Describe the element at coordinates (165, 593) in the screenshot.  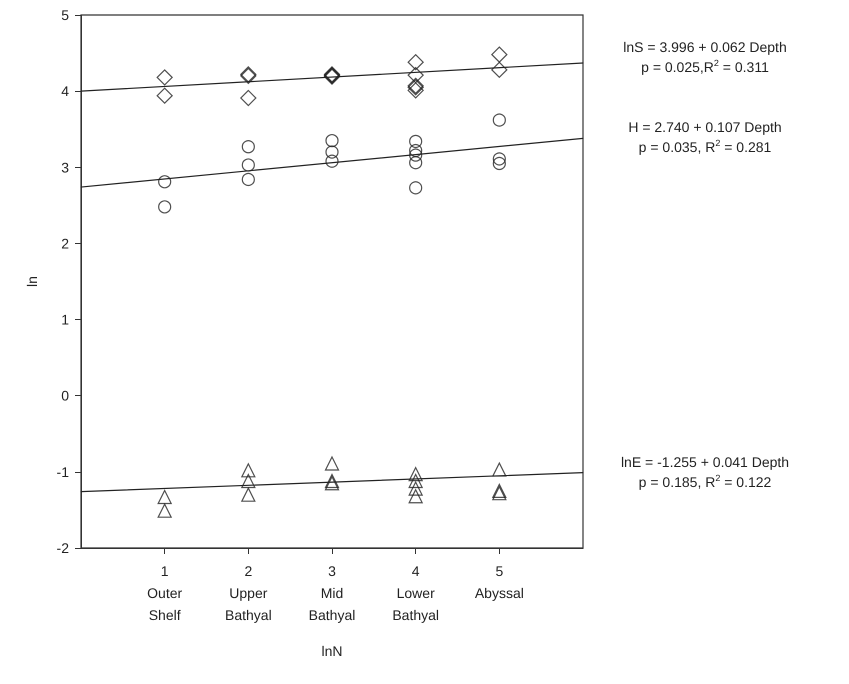
I see `x-tick-label: 1 Outer Shelf` at that location.